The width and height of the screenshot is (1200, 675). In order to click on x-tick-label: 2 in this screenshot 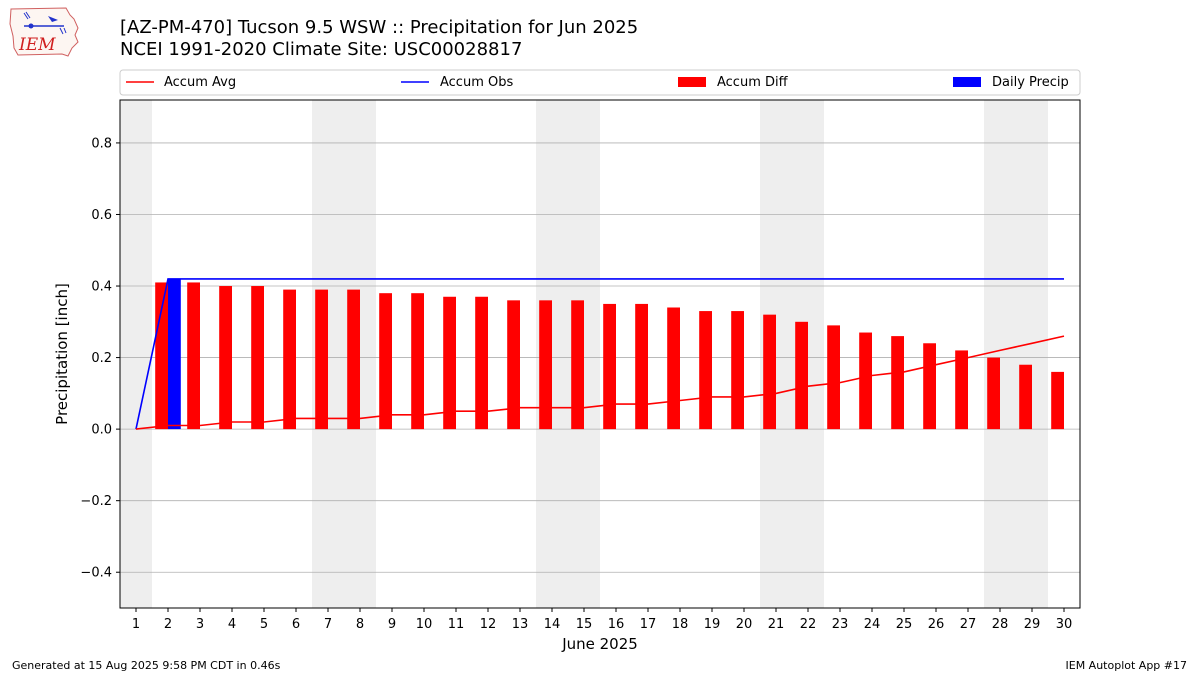, I will do `click(168, 624)`.